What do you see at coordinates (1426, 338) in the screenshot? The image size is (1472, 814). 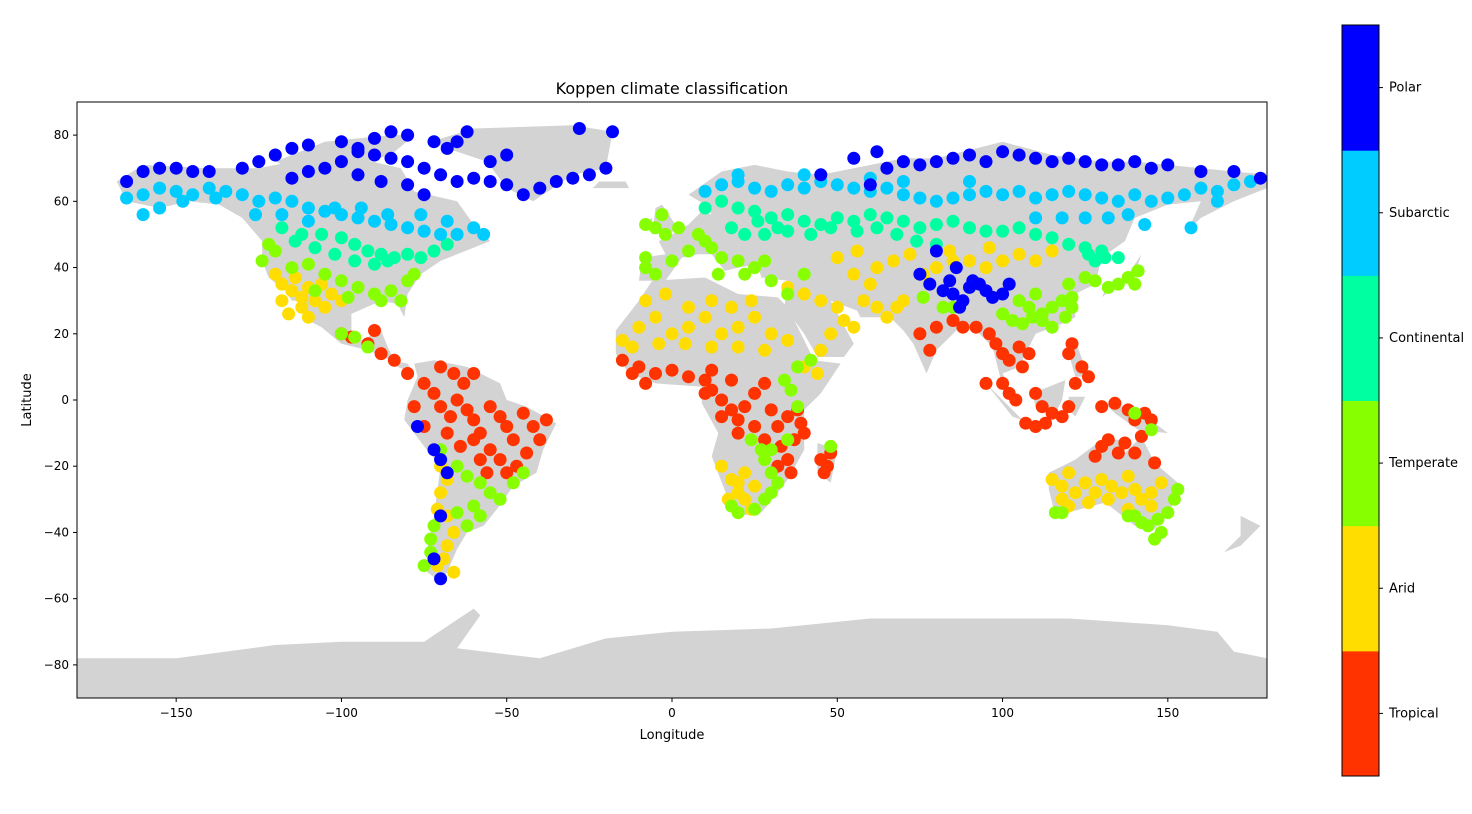 I see `colorbar-label-continental: Continental` at bounding box center [1426, 338].